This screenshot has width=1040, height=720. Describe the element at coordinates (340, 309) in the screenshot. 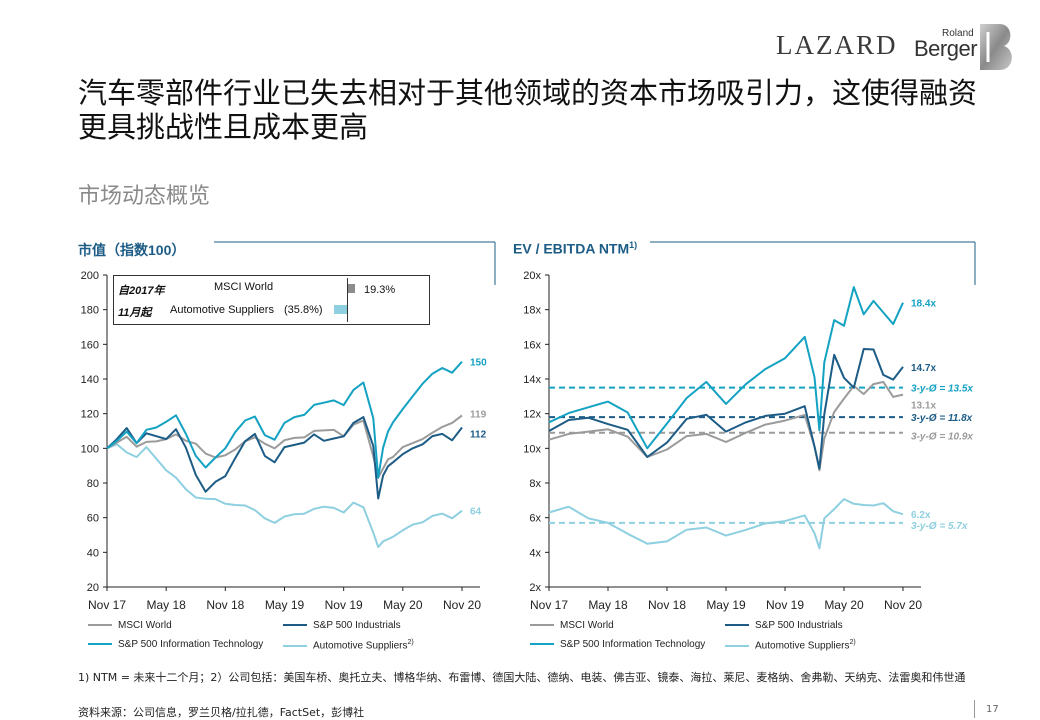

I see `inset-row2-bar` at that location.